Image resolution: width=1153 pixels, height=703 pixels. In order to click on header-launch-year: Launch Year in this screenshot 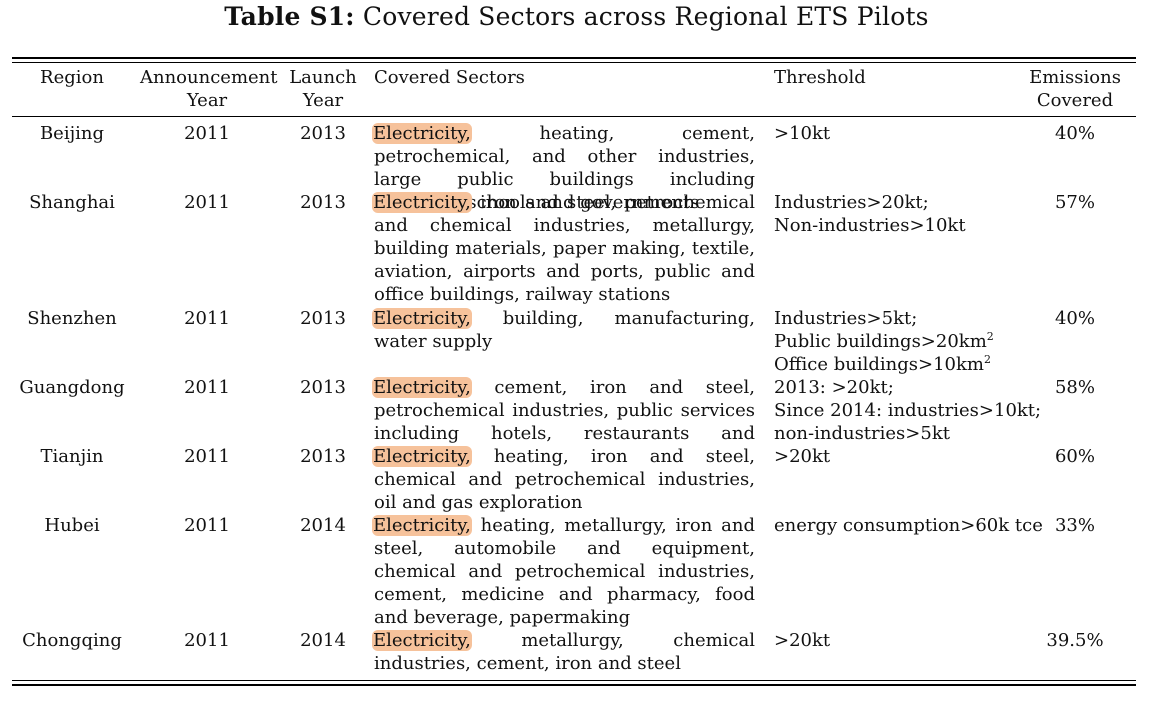, I will do `click(323, 89)`.